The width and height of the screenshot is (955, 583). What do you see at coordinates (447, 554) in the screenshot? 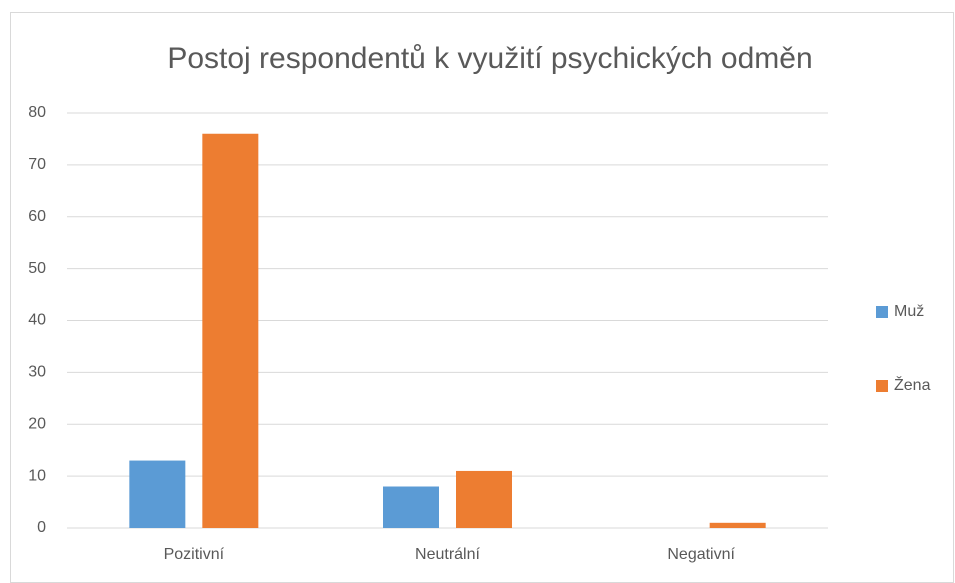
I see `x-tick-label: Neutrální` at bounding box center [447, 554].